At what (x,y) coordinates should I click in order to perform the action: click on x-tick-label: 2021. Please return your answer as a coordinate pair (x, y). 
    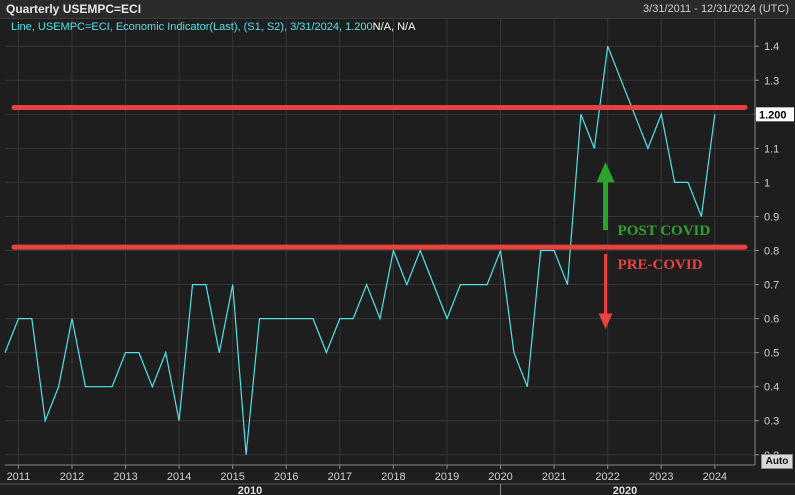
    Looking at the image, I should click on (554, 477).